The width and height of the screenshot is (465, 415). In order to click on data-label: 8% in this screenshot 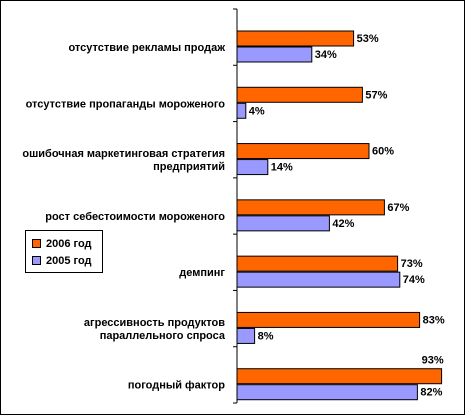, I will do `click(266, 336)`.